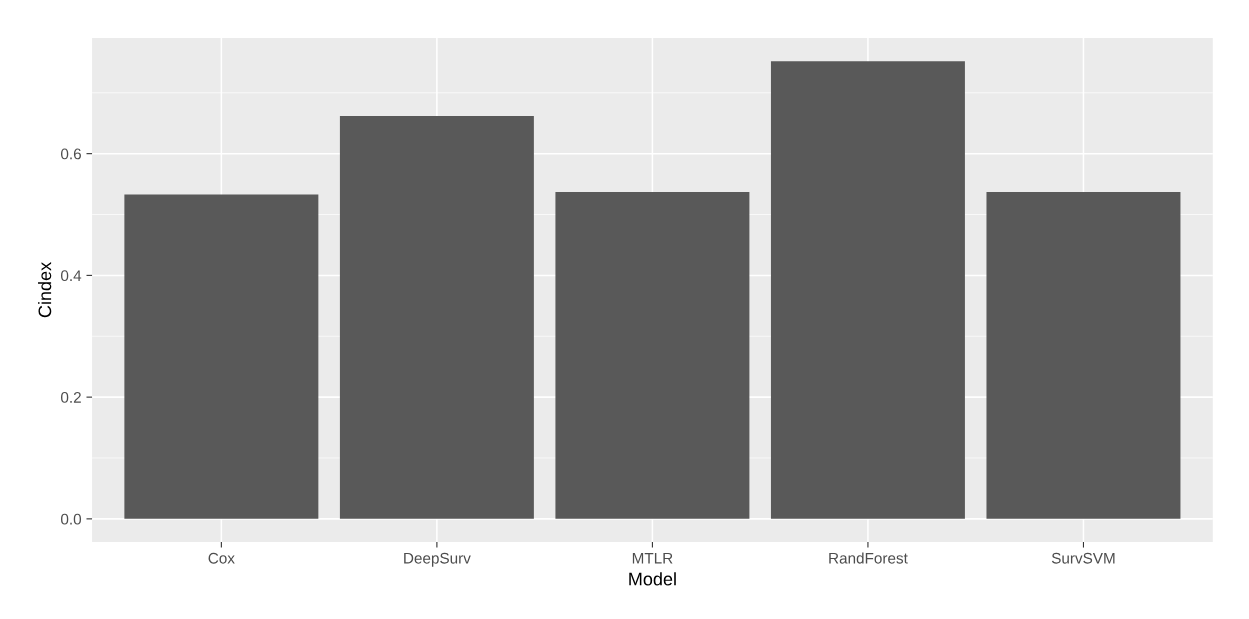 The image size is (1249, 619). Describe the element at coordinates (71, 154) in the screenshot. I see `y-tick-label: 0.6` at that location.